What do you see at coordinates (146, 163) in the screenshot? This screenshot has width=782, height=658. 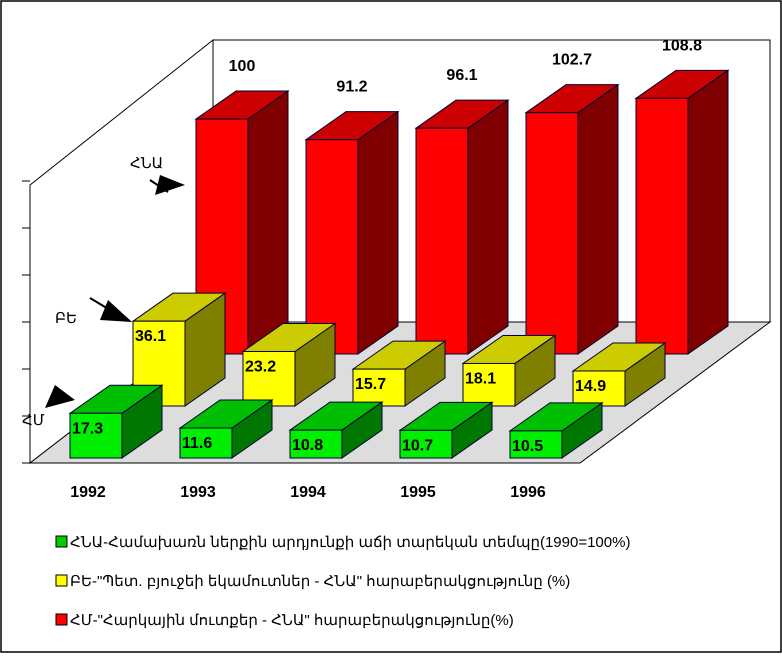 I see `depth-label: ՀՆԱ` at bounding box center [146, 163].